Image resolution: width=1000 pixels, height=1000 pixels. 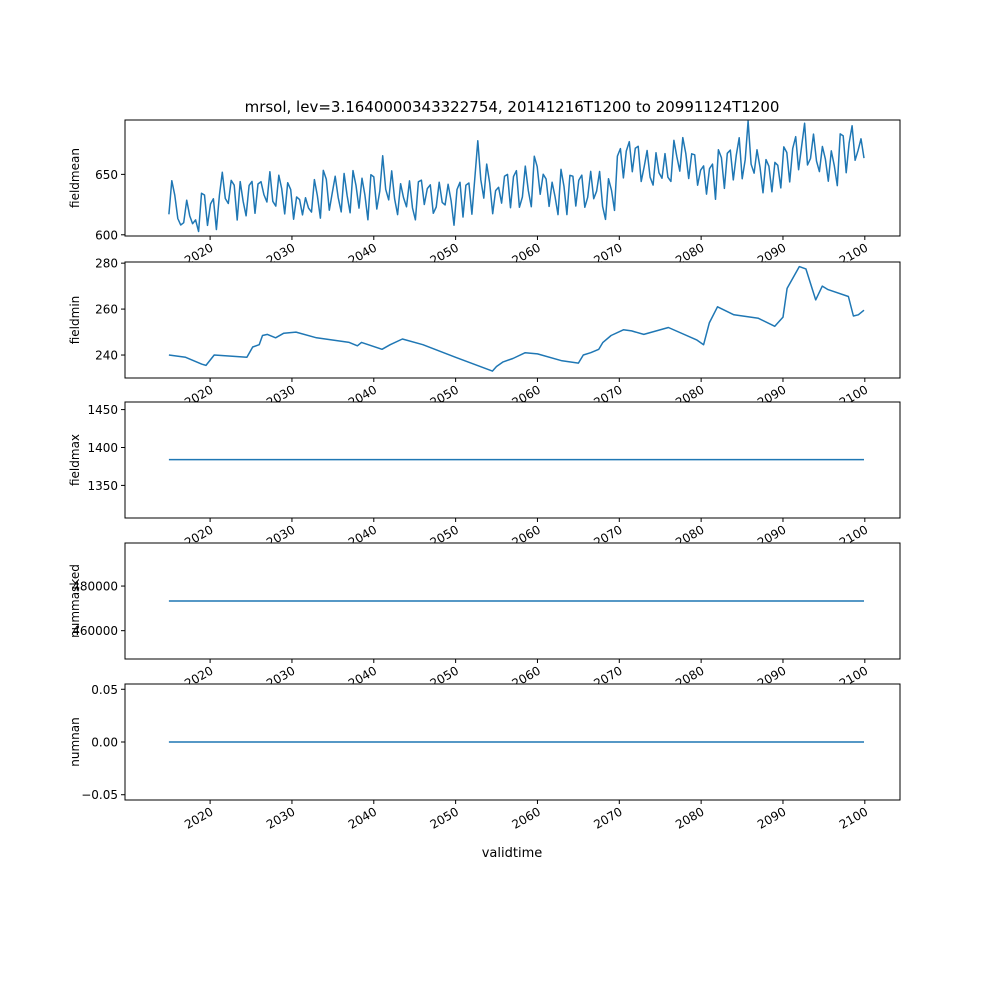 What do you see at coordinates (106, 175) in the screenshot?
I see `y-tick-label: 650` at bounding box center [106, 175].